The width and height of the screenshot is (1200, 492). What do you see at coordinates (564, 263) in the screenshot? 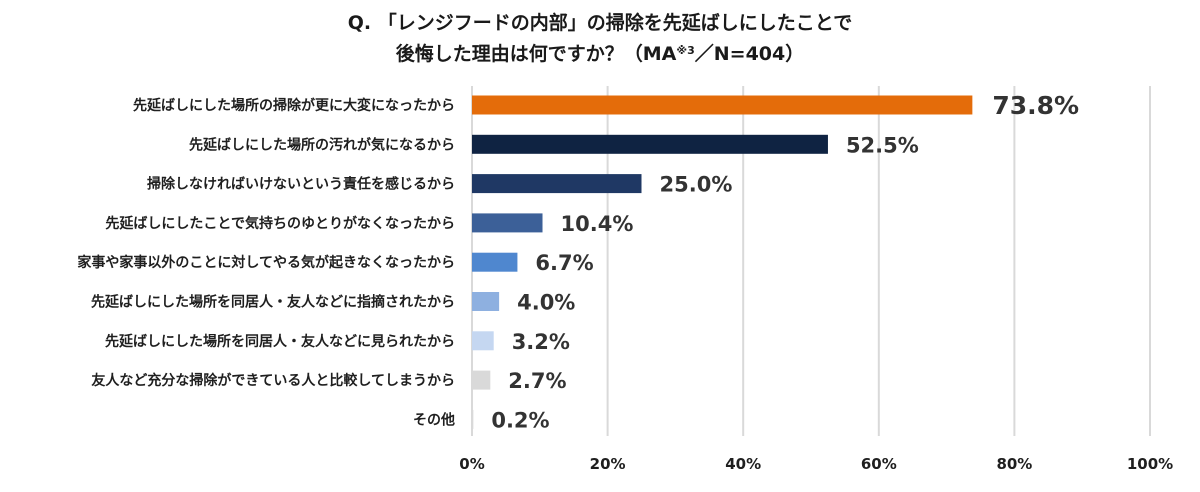
I see `value-label: 6.7%` at bounding box center [564, 263].